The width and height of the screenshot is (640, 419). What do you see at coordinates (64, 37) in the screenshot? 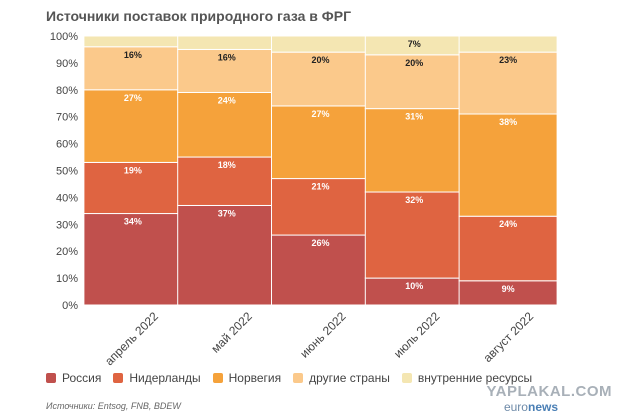
I see `y-tick-label: 100%` at bounding box center [64, 37].